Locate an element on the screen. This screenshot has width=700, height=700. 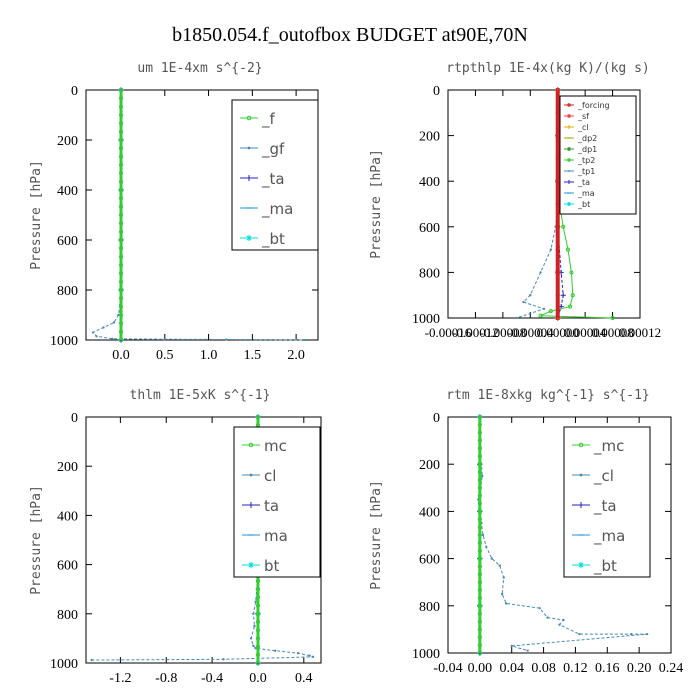
x-tick-label: -0.8 is located at coordinates (166, 678).